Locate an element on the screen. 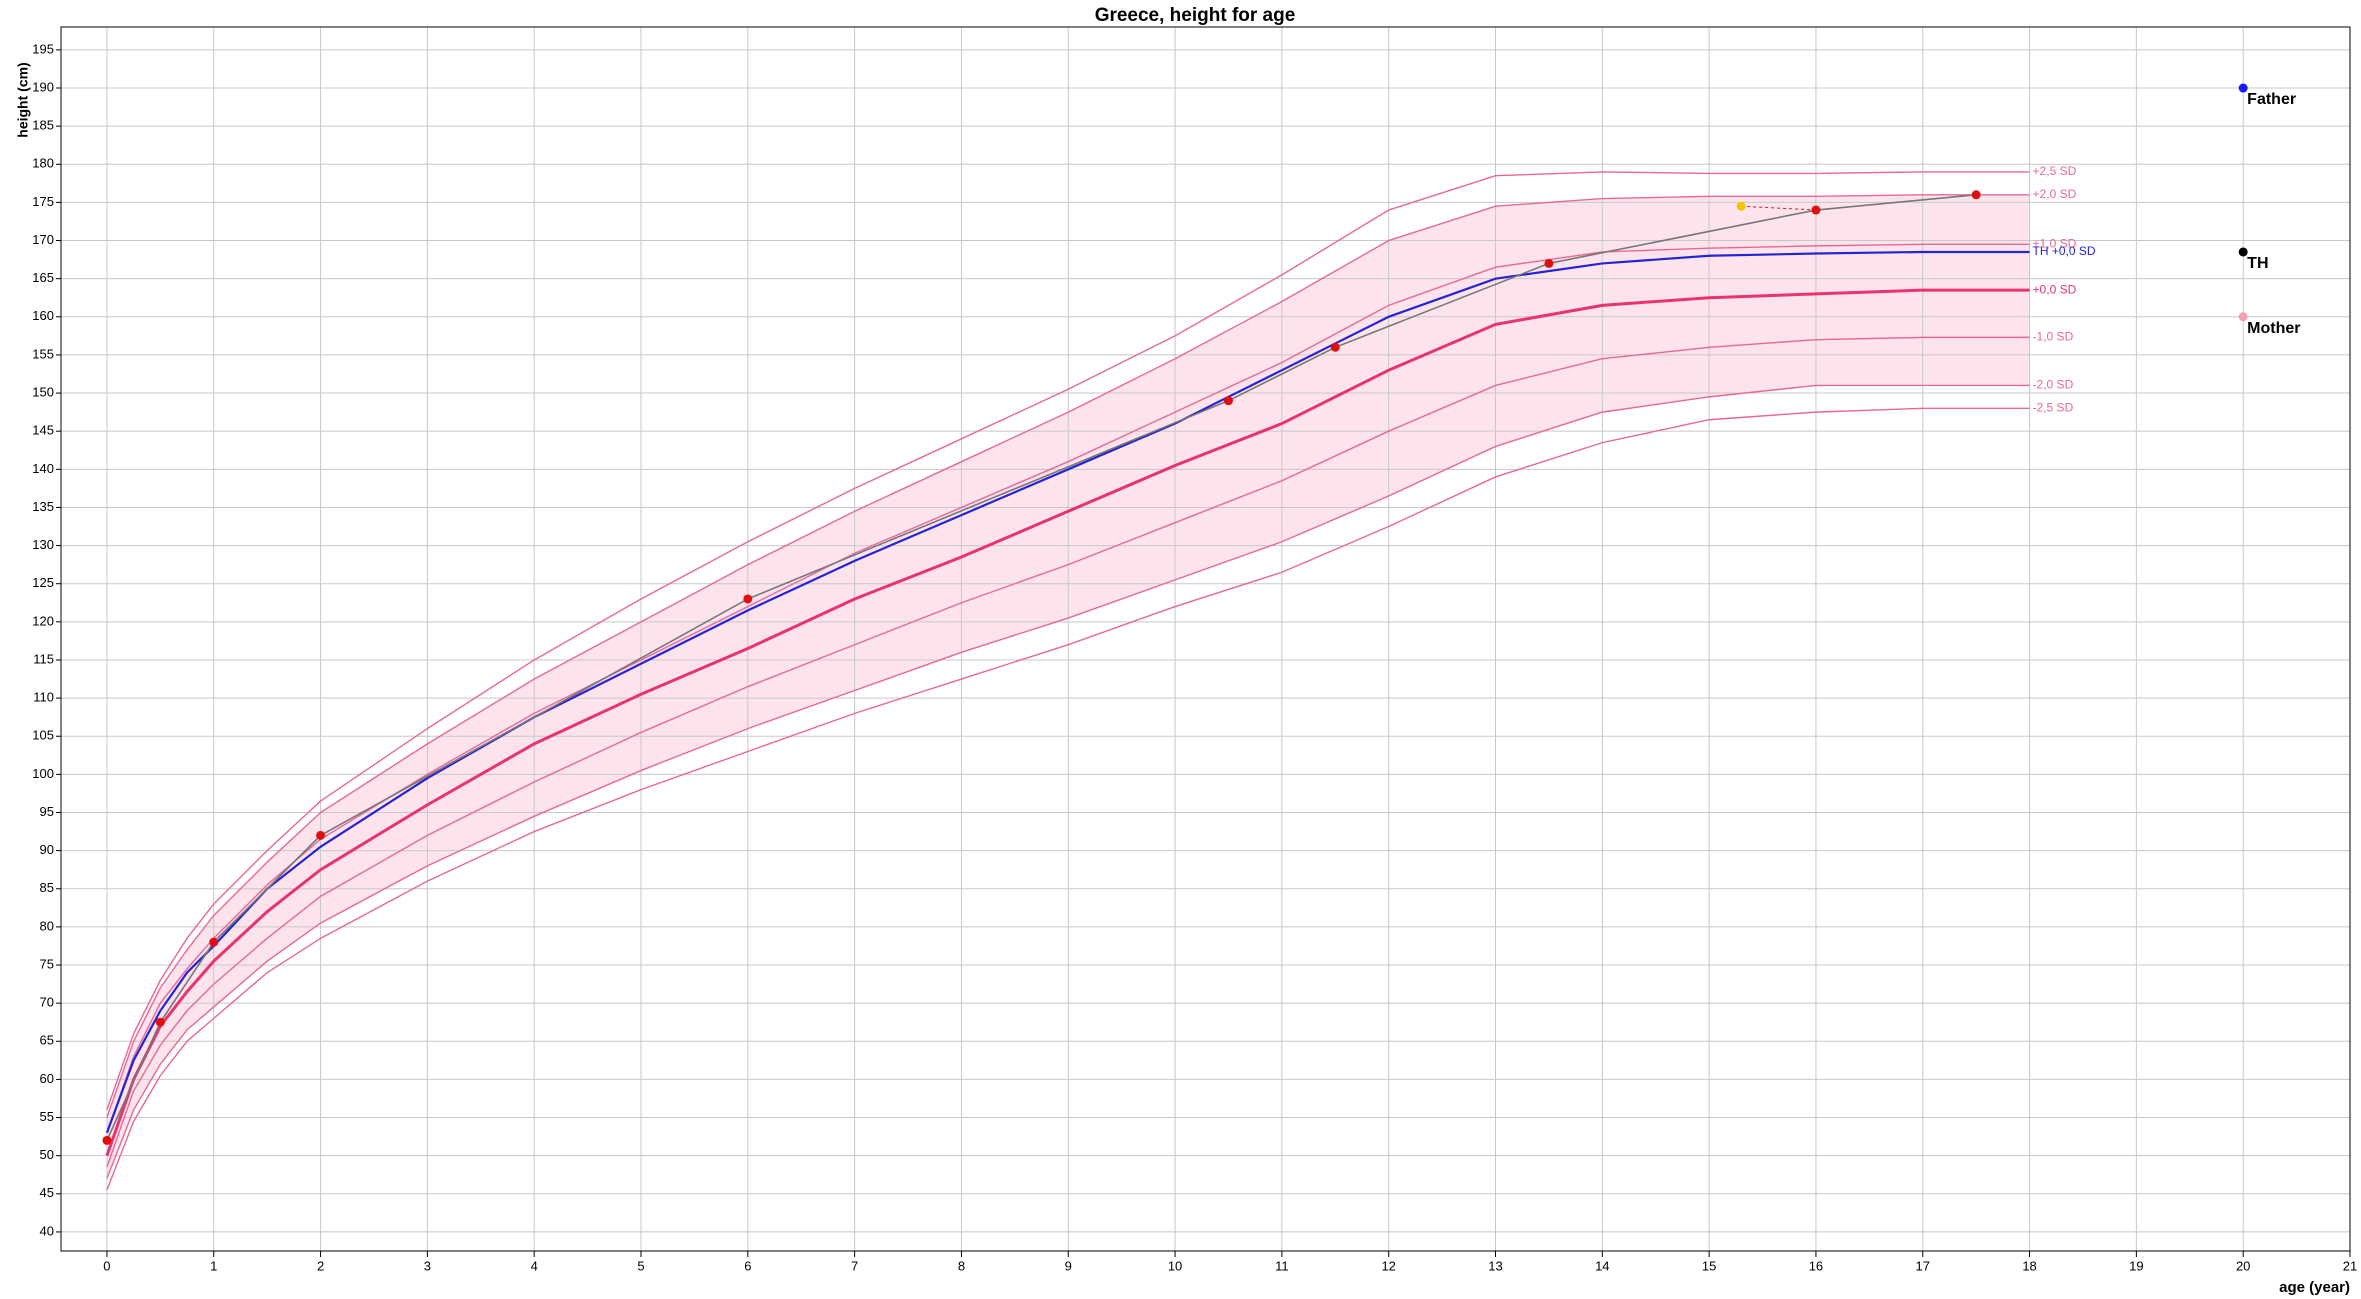 This screenshot has width=2361, height=1299. y-tick-label: 50 is located at coordinates (47, 1154).